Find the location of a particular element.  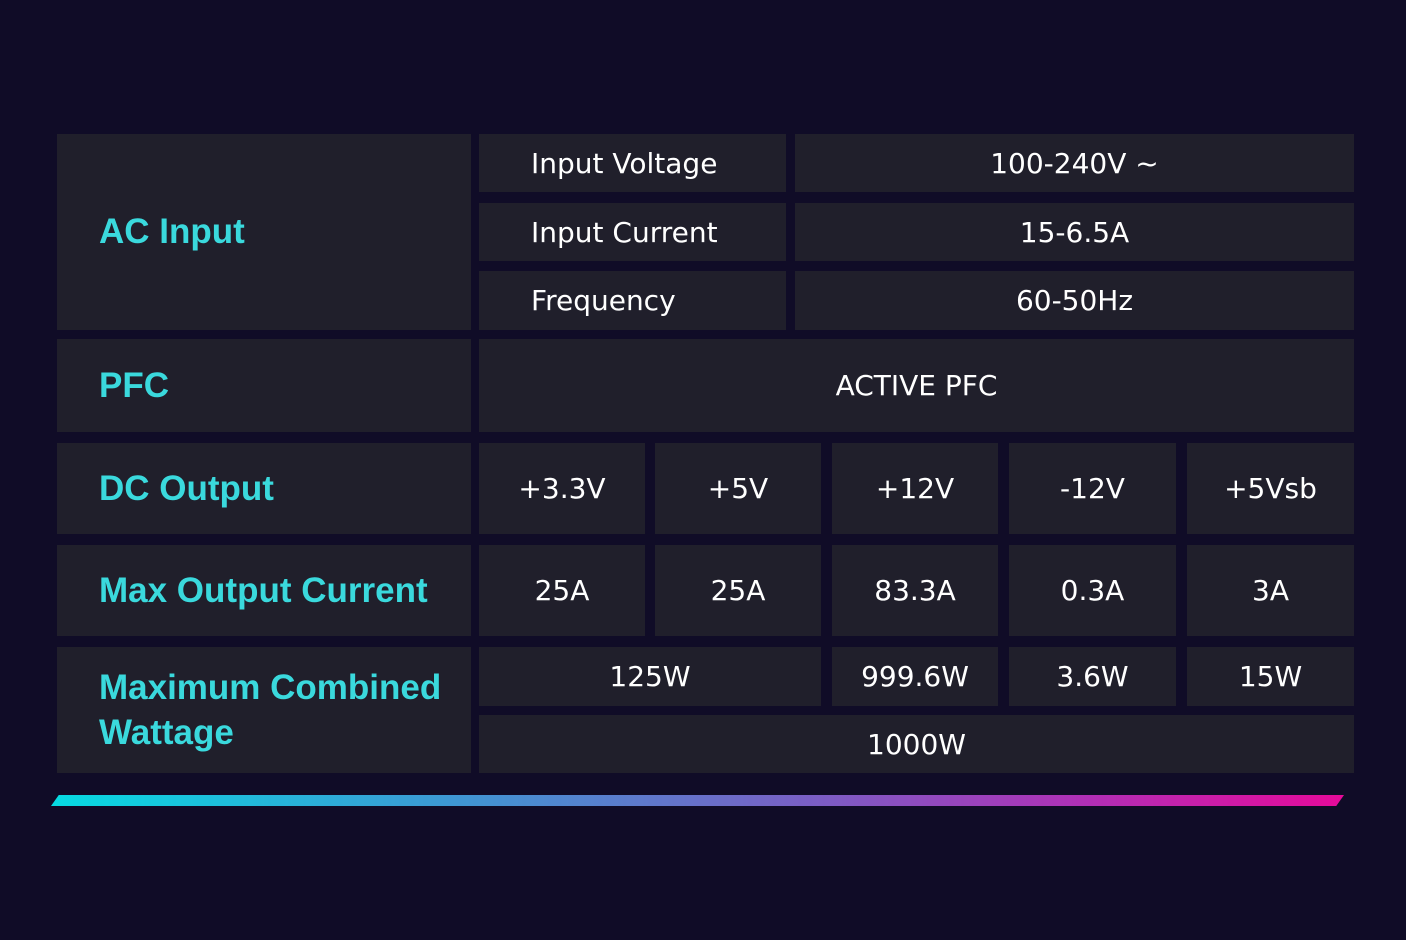

dc-output-label: DC Output is located at coordinates (264, 488).